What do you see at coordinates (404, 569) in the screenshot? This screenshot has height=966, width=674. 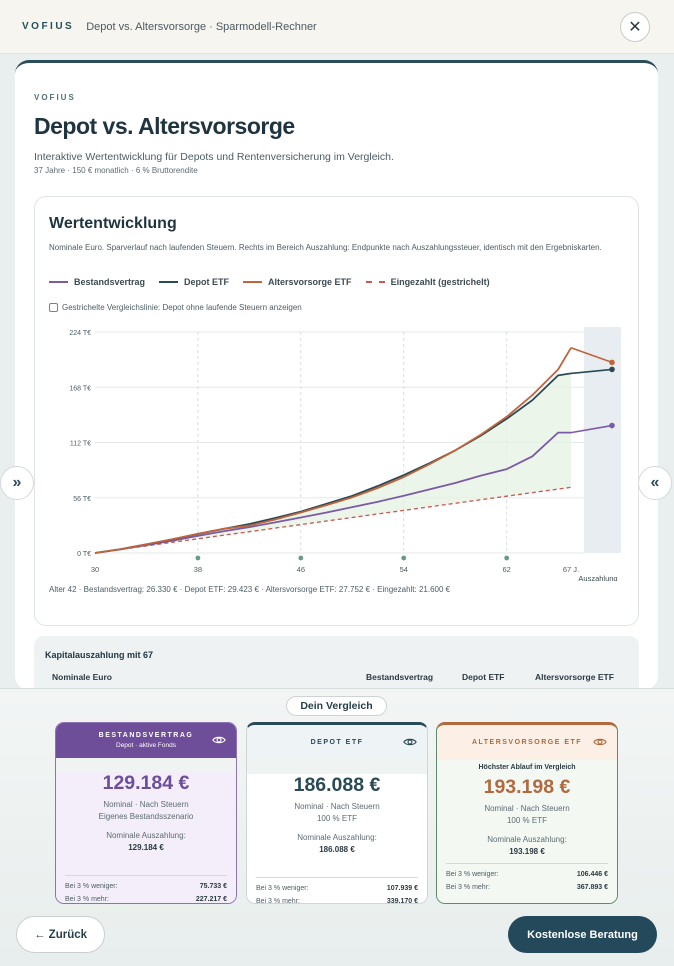 I see `x-tick-label: 54` at bounding box center [404, 569].